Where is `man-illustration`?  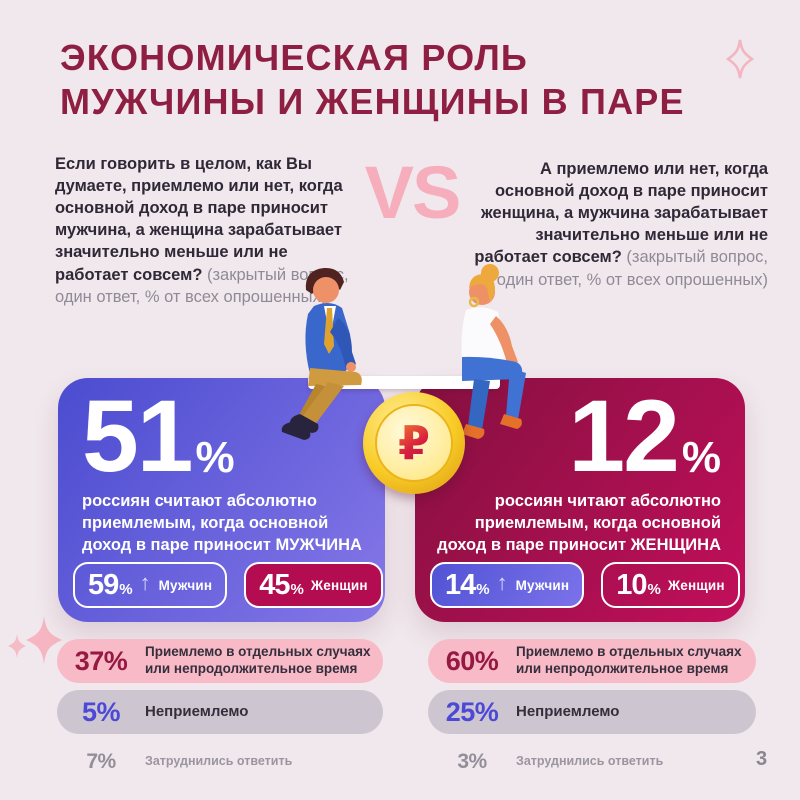 man-illustration is located at coordinates (321, 353).